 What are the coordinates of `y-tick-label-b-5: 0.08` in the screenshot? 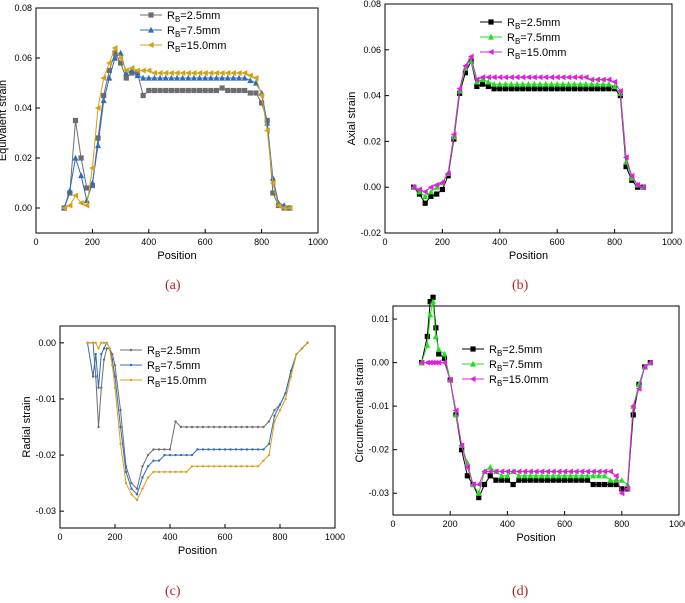 It's located at (372, 4).